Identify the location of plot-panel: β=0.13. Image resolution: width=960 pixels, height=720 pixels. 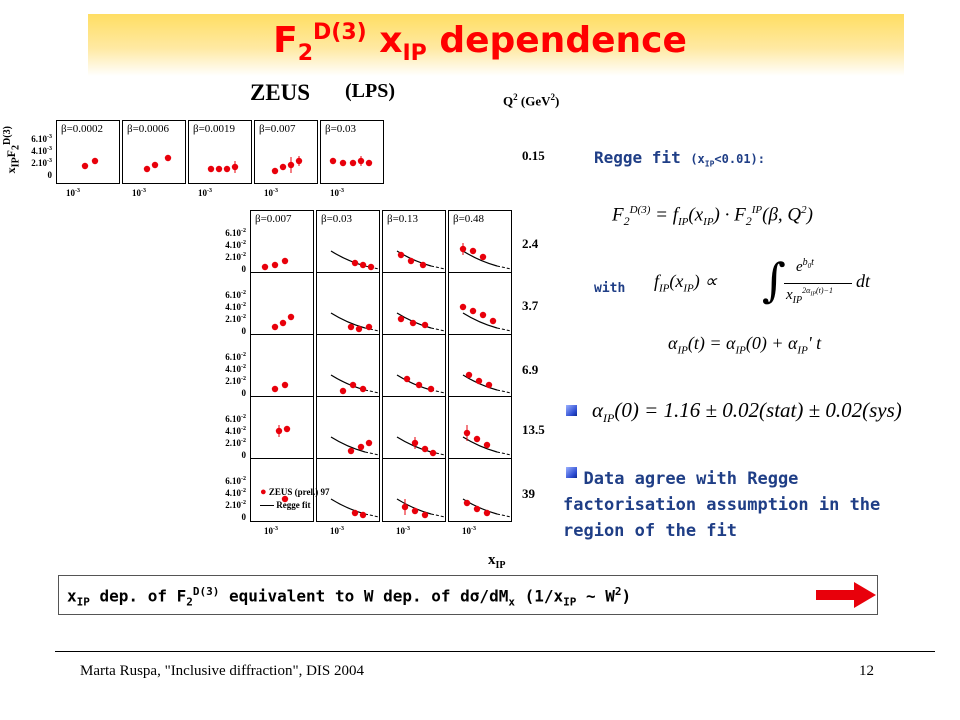
(414, 242).